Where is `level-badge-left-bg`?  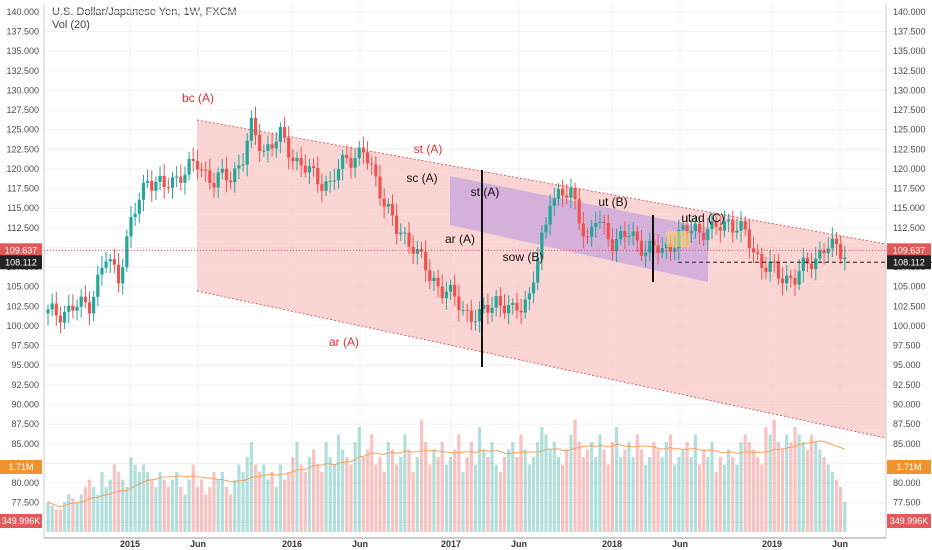 level-badge-left-bg is located at coordinates (21, 262).